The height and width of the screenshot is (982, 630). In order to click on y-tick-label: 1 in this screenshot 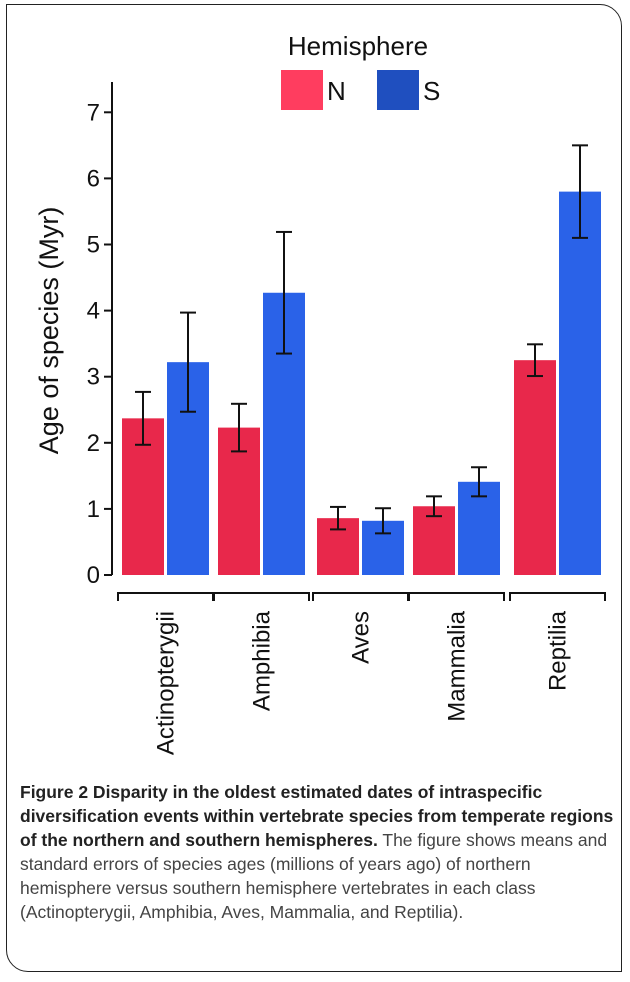, I will do `click(93, 509)`.